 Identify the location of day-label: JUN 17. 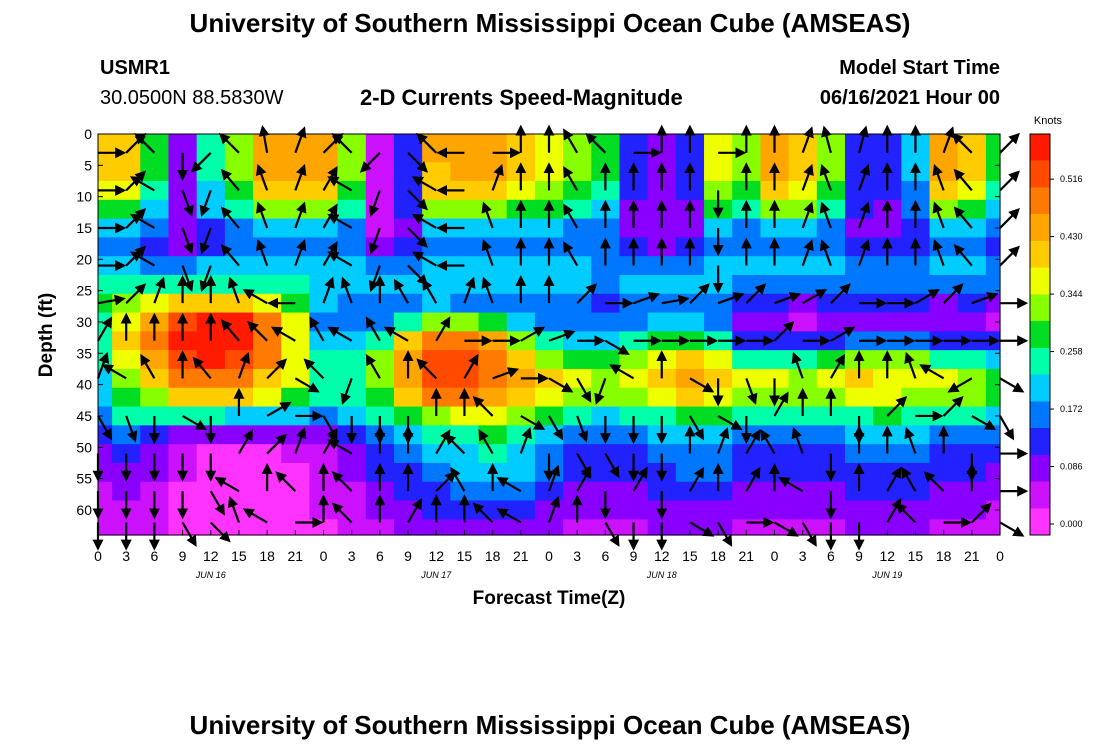
(436, 575).